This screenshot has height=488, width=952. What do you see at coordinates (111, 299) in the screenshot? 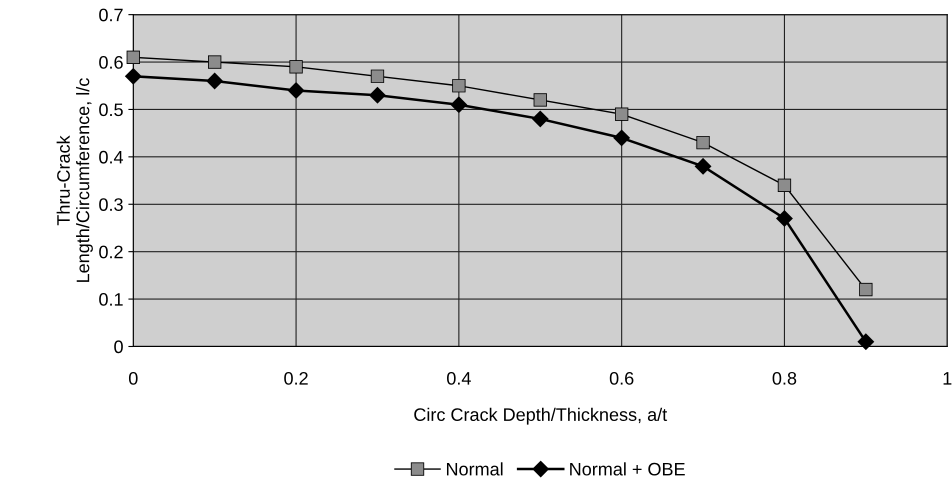
I see `y-tick-label: 0.1` at bounding box center [111, 299].